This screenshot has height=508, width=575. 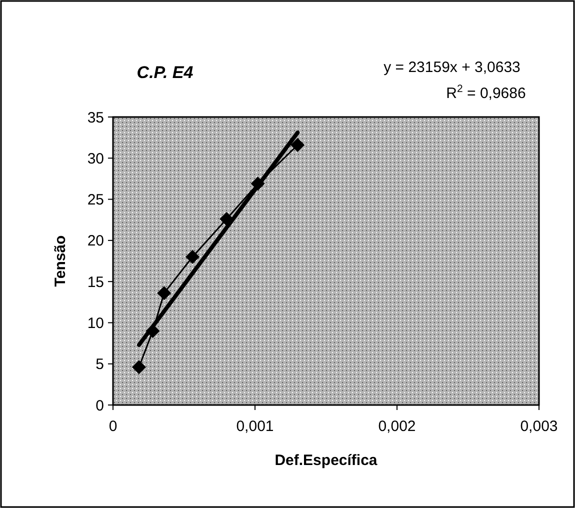 What do you see at coordinates (539, 426) in the screenshot?
I see `x-tick-label: 0,003` at bounding box center [539, 426].